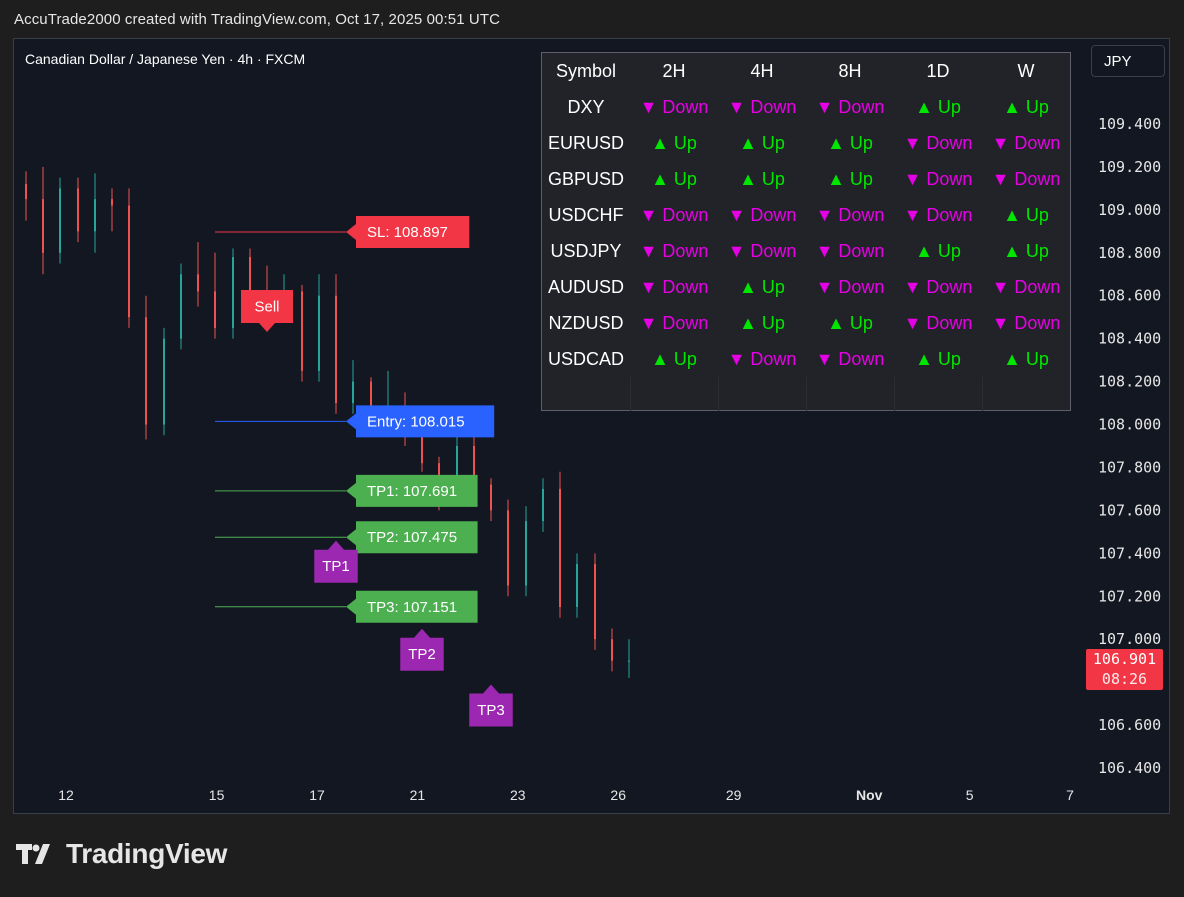  I want to click on x-tick-label: Nov, so click(869, 795).